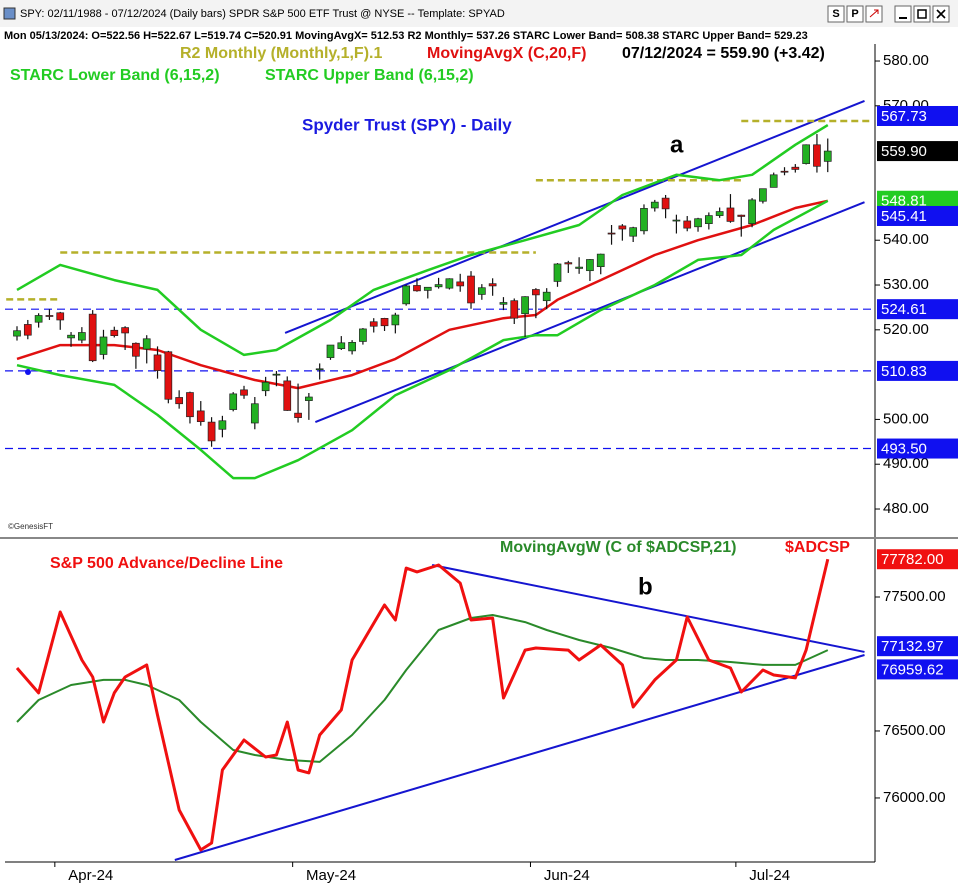  Describe the element at coordinates (677, 144) in the screenshot. I see `annotation: a` at that location.